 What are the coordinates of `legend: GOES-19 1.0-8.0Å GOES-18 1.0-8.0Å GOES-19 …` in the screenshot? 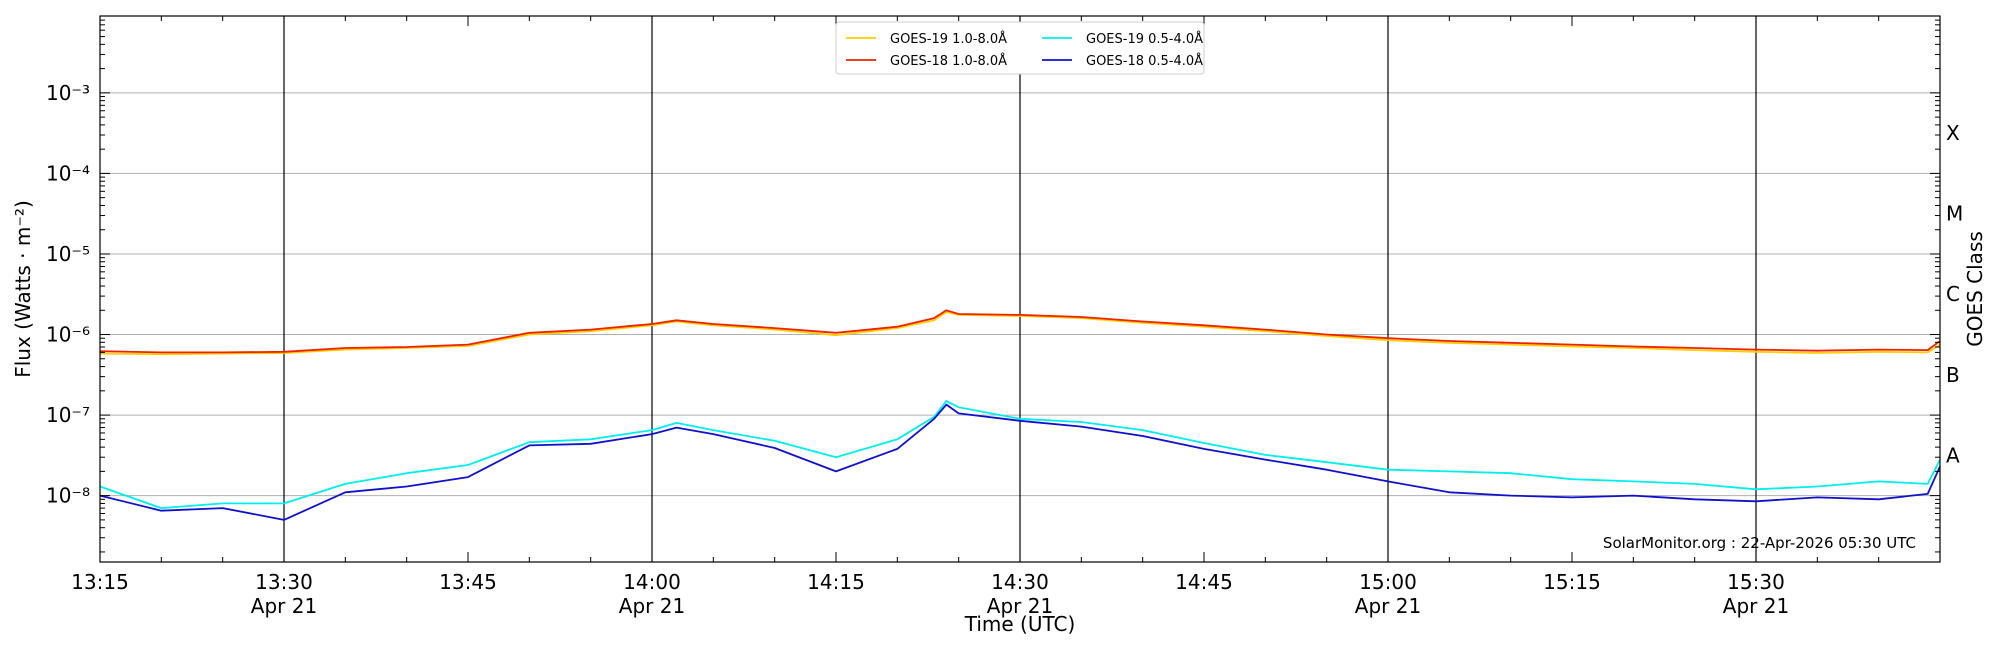 It's located at (1020, 48).